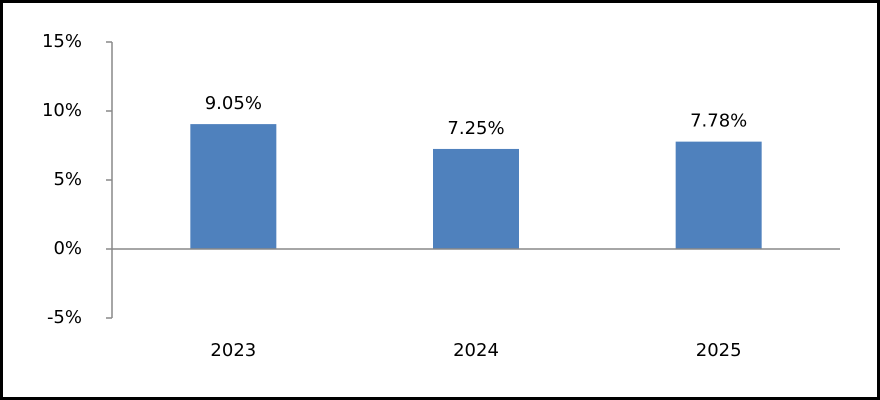 The width and height of the screenshot is (880, 400). Describe the element at coordinates (233, 103) in the screenshot. I see `value-label: 9.05%` at that location.